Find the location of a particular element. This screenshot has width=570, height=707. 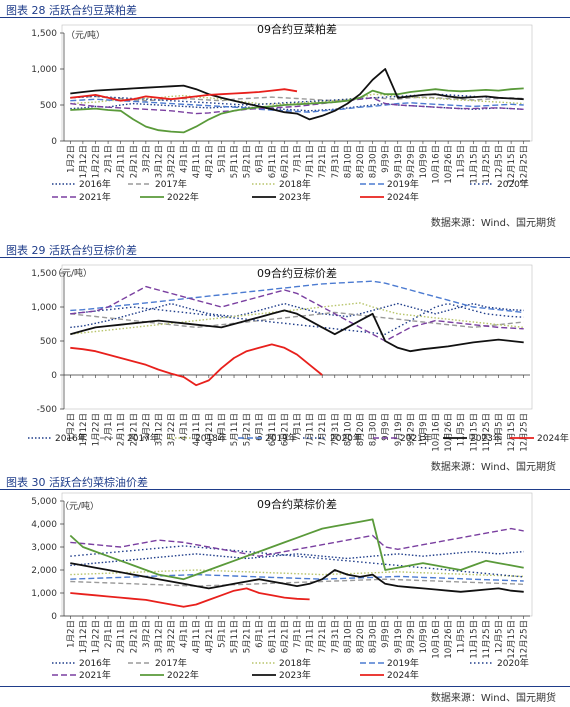

series-line-2018 is located at coordinates (297, 318).